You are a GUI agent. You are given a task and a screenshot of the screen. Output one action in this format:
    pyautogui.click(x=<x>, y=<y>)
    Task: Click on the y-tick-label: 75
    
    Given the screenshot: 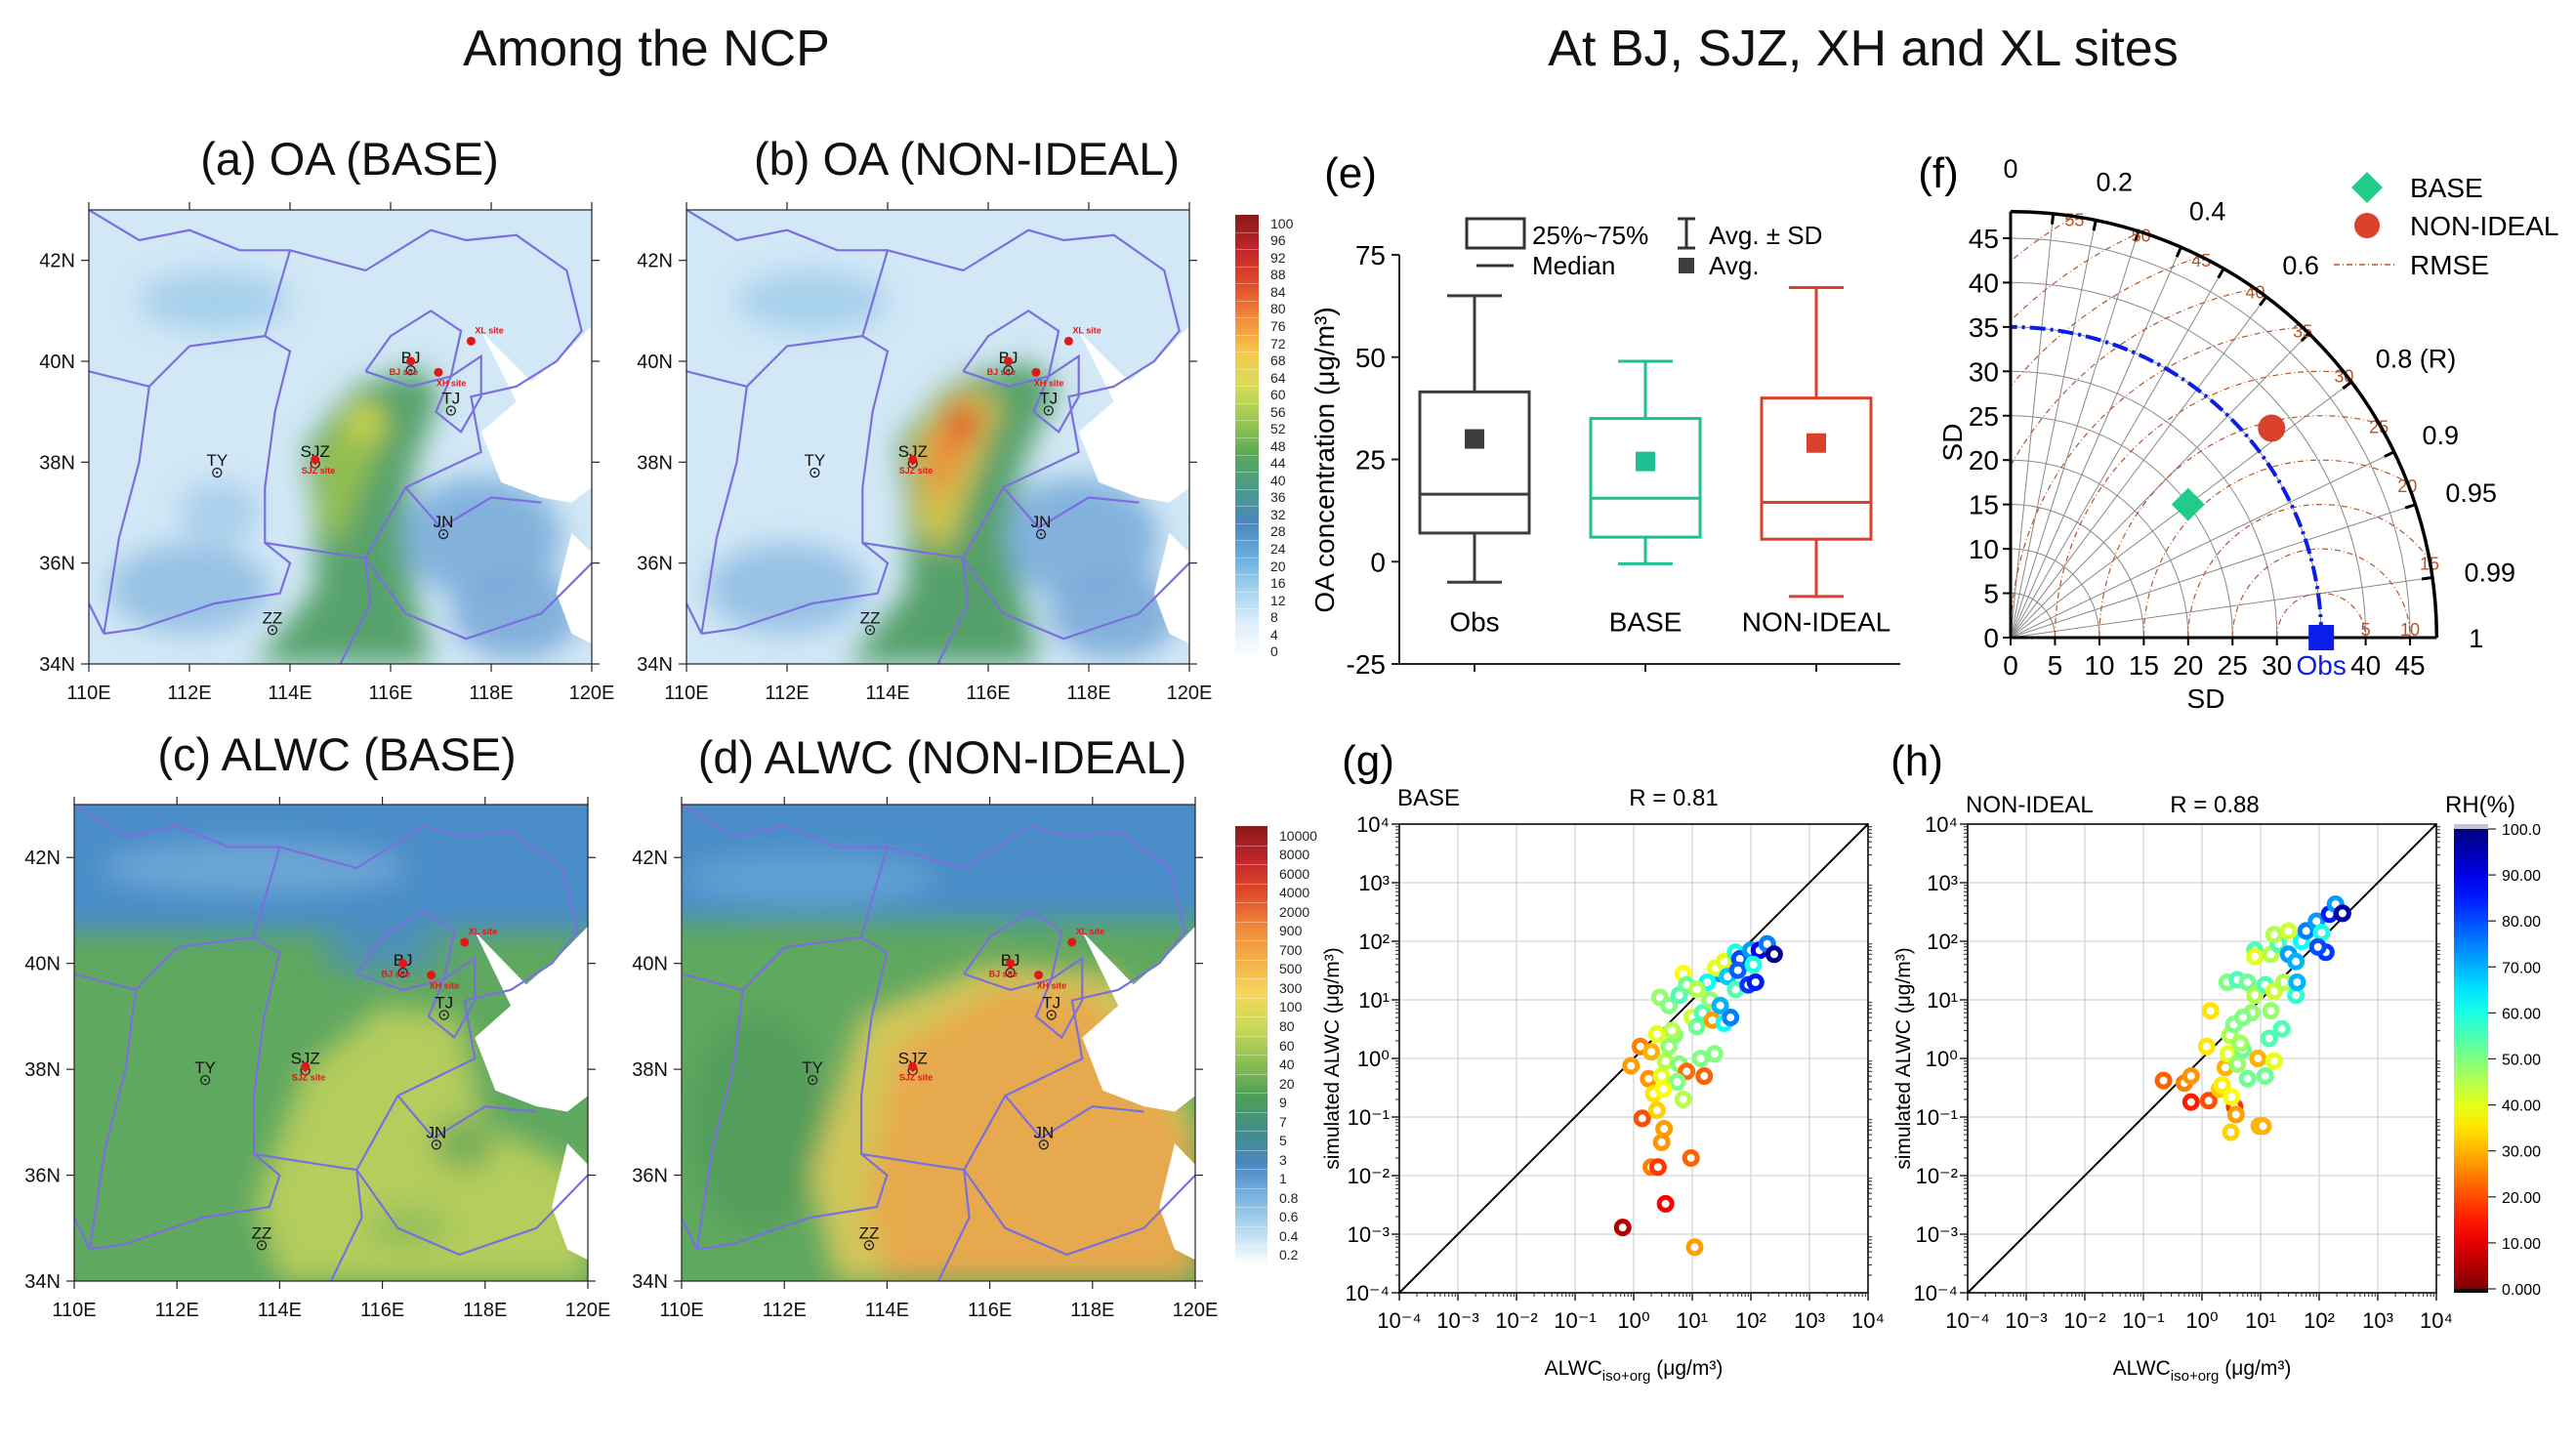 What is the action you would take?
    pyautogui.click(x=1370, y=255)
    